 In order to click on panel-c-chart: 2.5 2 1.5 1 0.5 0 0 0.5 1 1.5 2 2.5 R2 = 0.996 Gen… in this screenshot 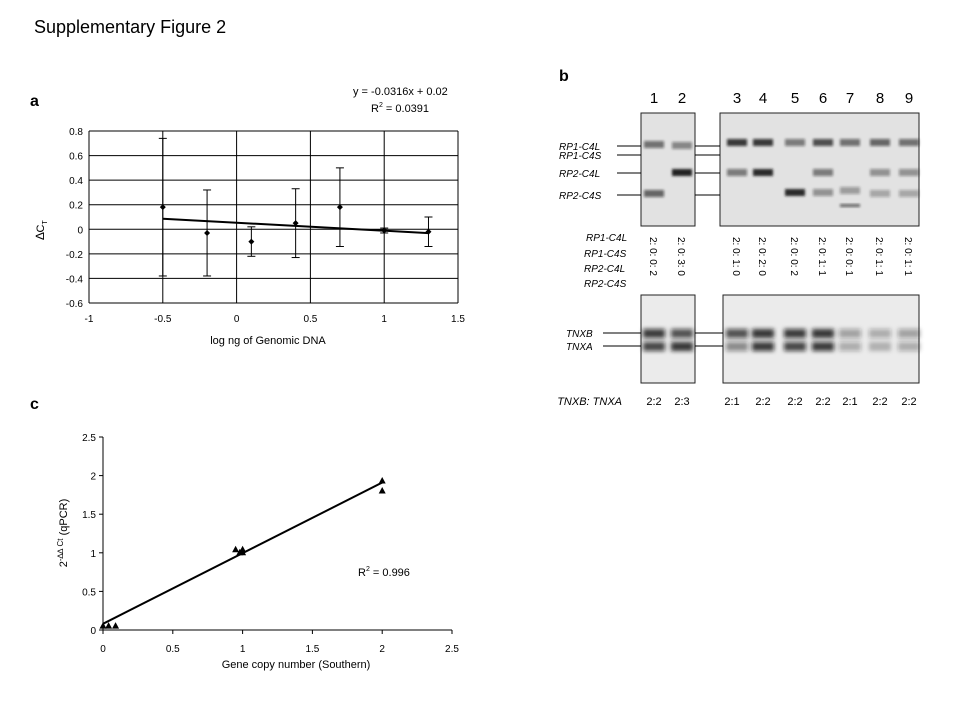, I will do `click(257, 552)`.